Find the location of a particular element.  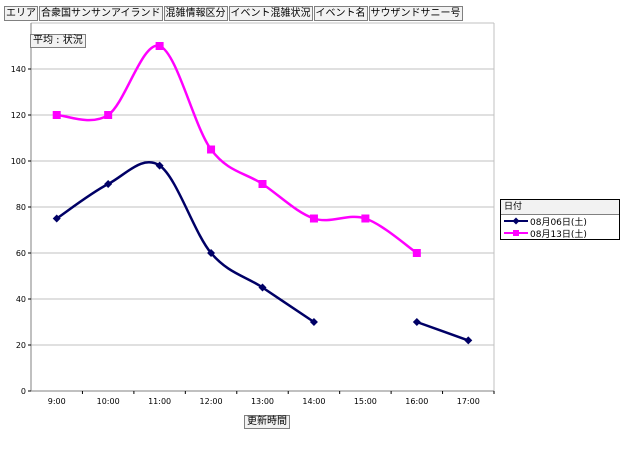

x-tick-label: 10:00 is located at coordinates (108, 401).